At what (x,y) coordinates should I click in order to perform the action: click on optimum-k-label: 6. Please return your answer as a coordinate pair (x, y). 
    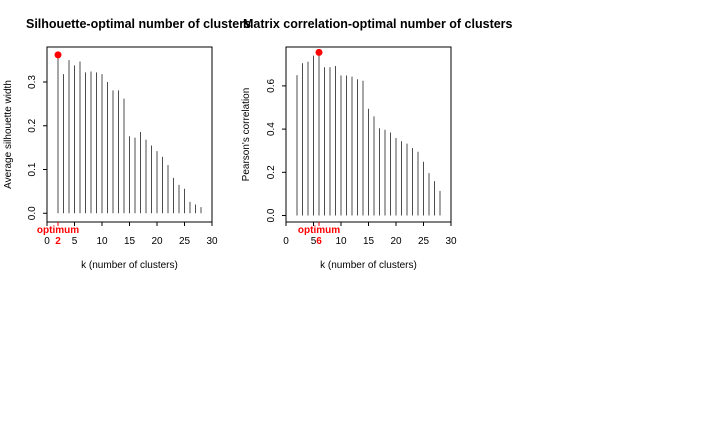
    Looking at the image, I should click on (319, 241).